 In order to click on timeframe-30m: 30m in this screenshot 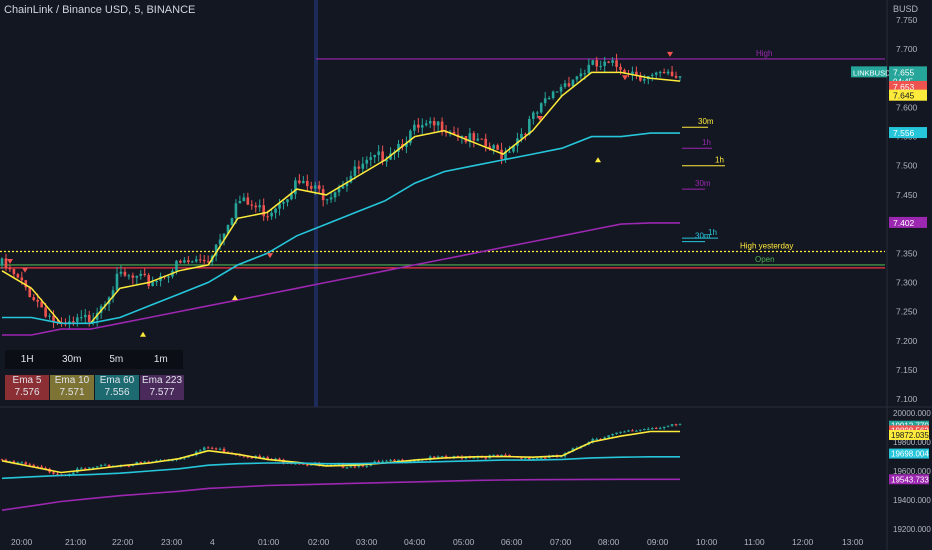, I will do `click(72, 359)`.